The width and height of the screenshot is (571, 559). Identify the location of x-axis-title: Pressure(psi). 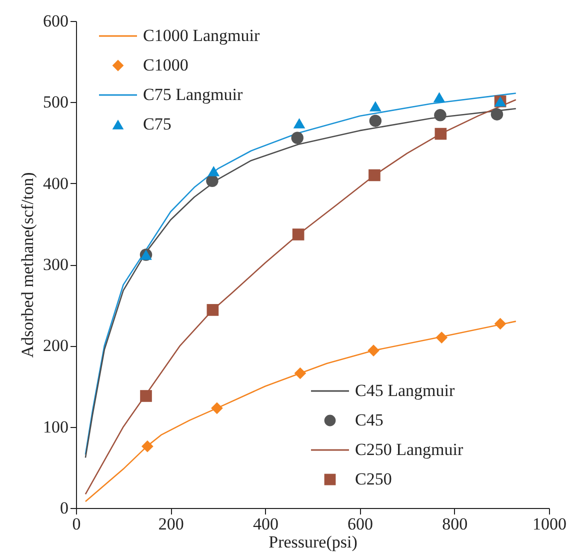
(313, 542).